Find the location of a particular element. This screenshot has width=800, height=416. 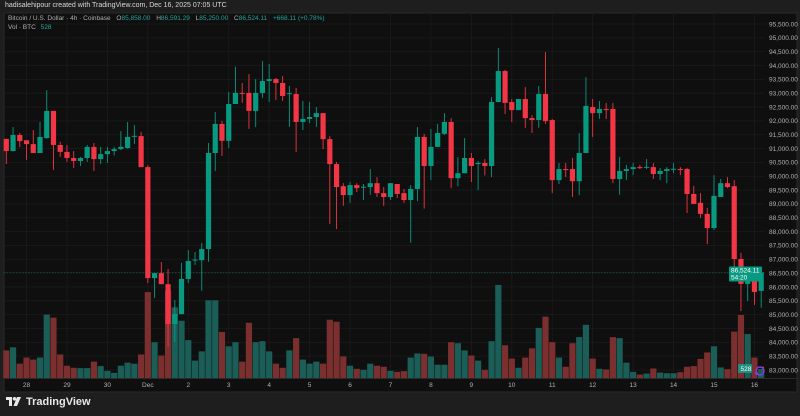

open-value: 85,858.00 is located at coordinates (136, 18).